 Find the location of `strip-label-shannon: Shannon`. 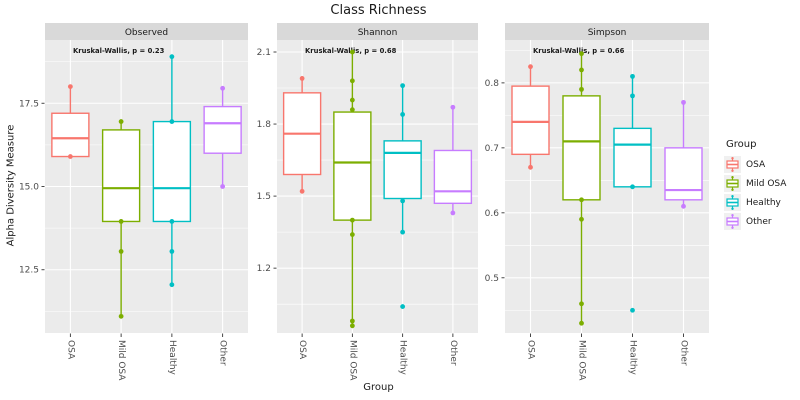

strip-label-shannon: Shannon is located at coordinates (378, 33).